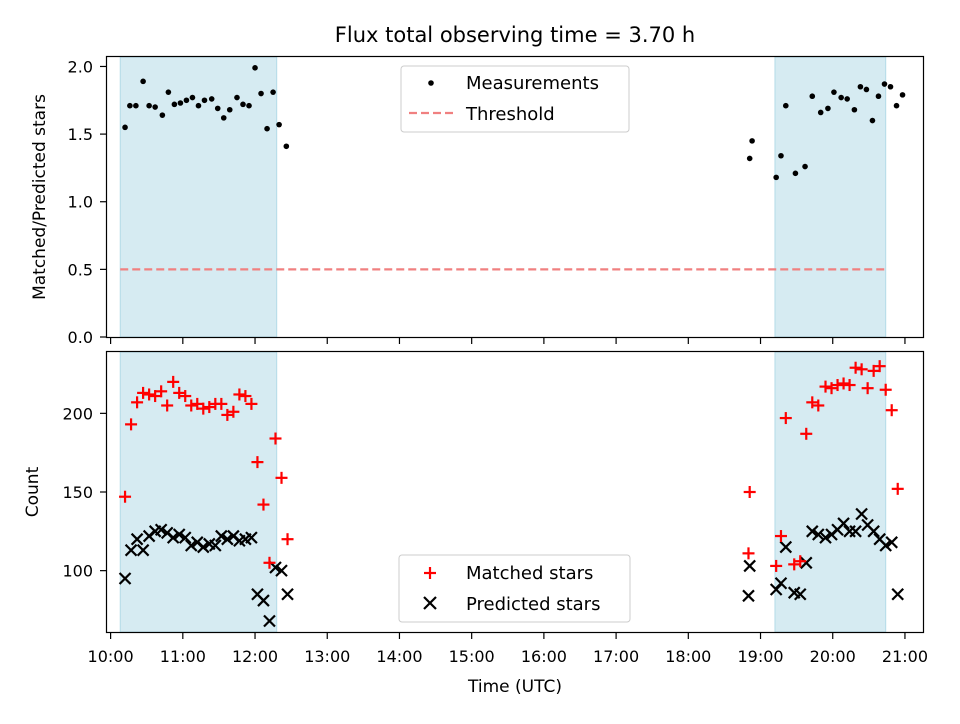 The height and width of the screenshot is (724, 960). I want to click on top-legend: Measurements Threshold, so click(515, 99).